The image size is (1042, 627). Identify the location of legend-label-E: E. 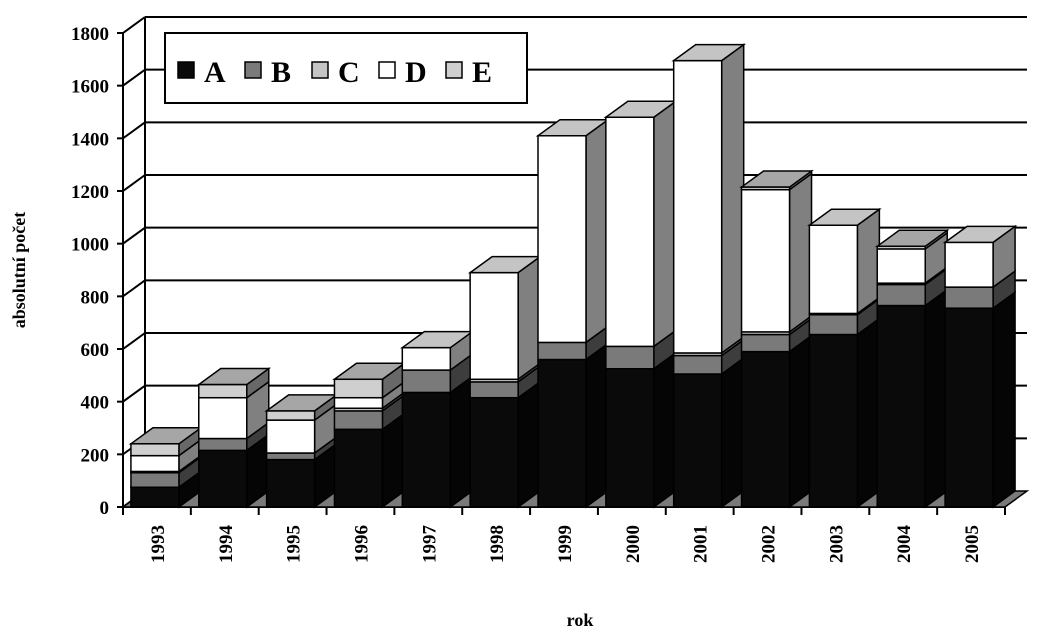
(482, 72).